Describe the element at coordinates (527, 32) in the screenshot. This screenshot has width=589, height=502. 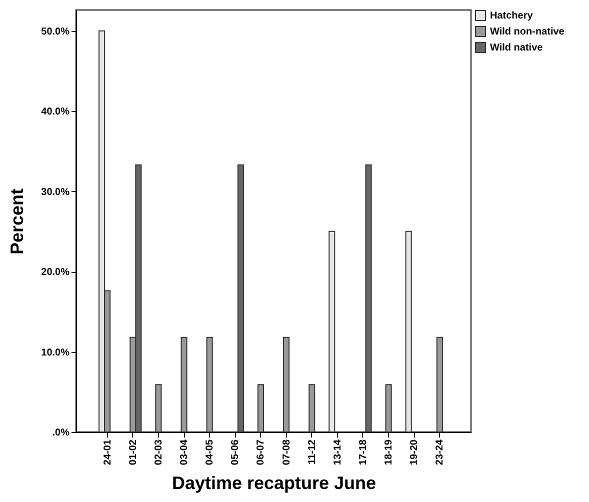
I see `legend-label: Wild non-native` at that location.